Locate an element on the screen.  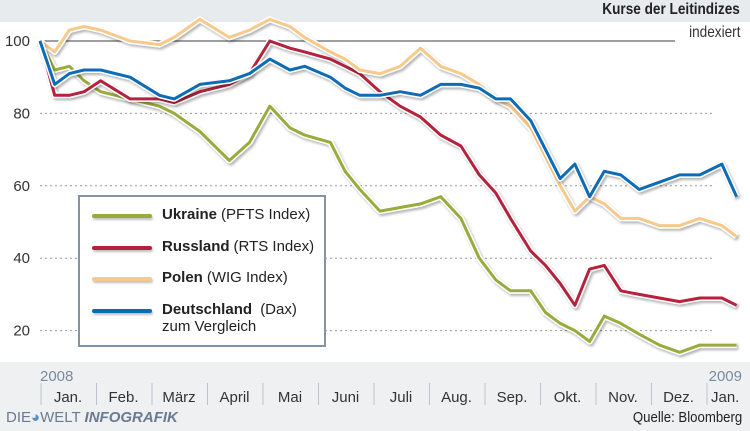
legend-desc: (PFTS Index) is located at coordinates (266, 214).